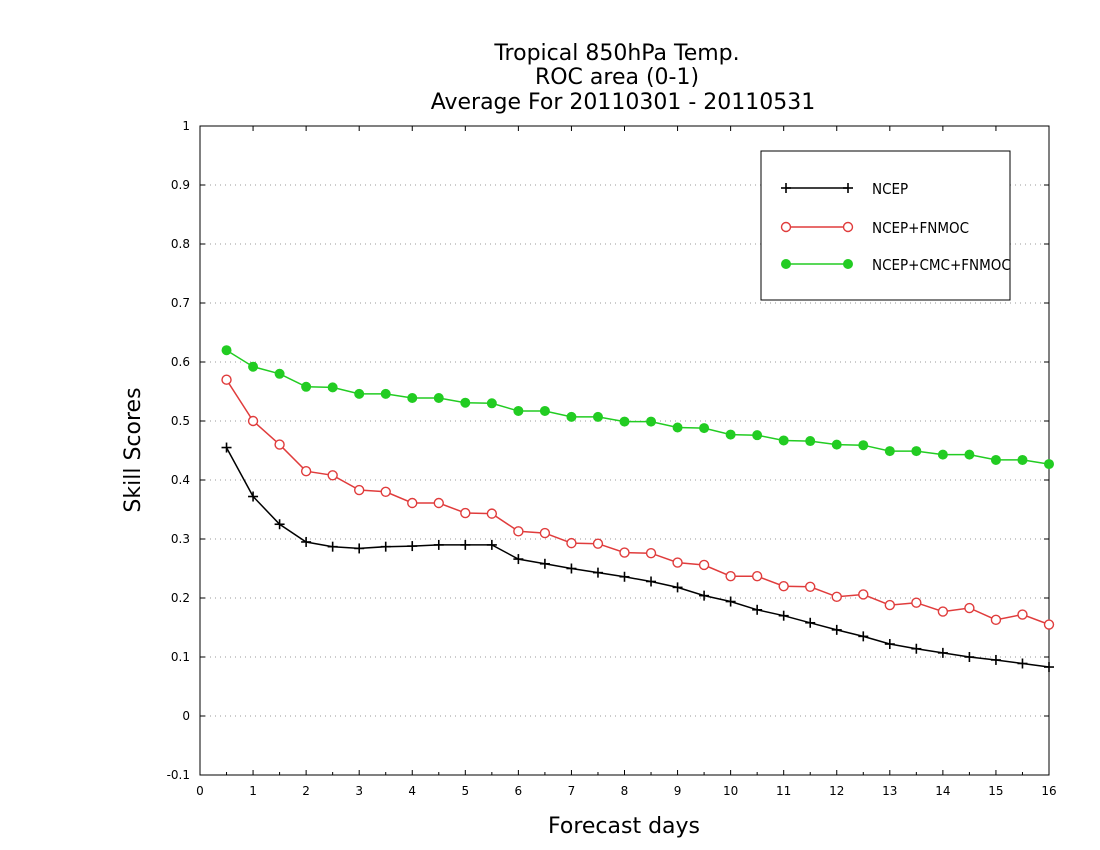 This screenshot has height=850, width=1100. Describe the element at coordinates (920, 228) in the screenshot. I see `legend-label: NCEP+FNMOC` at that location.